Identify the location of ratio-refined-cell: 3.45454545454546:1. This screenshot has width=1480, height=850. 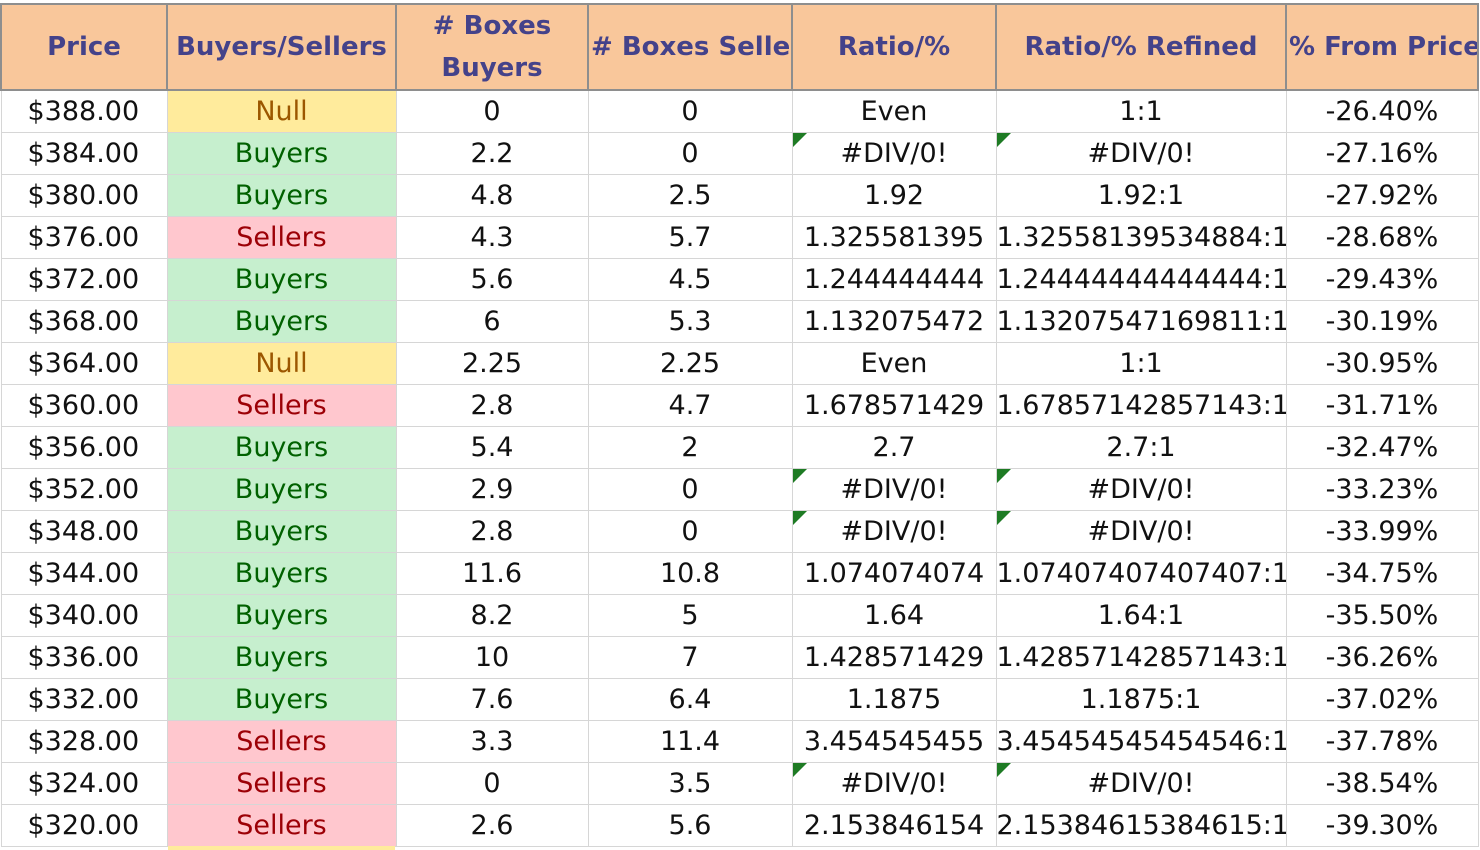
(1141, 741).